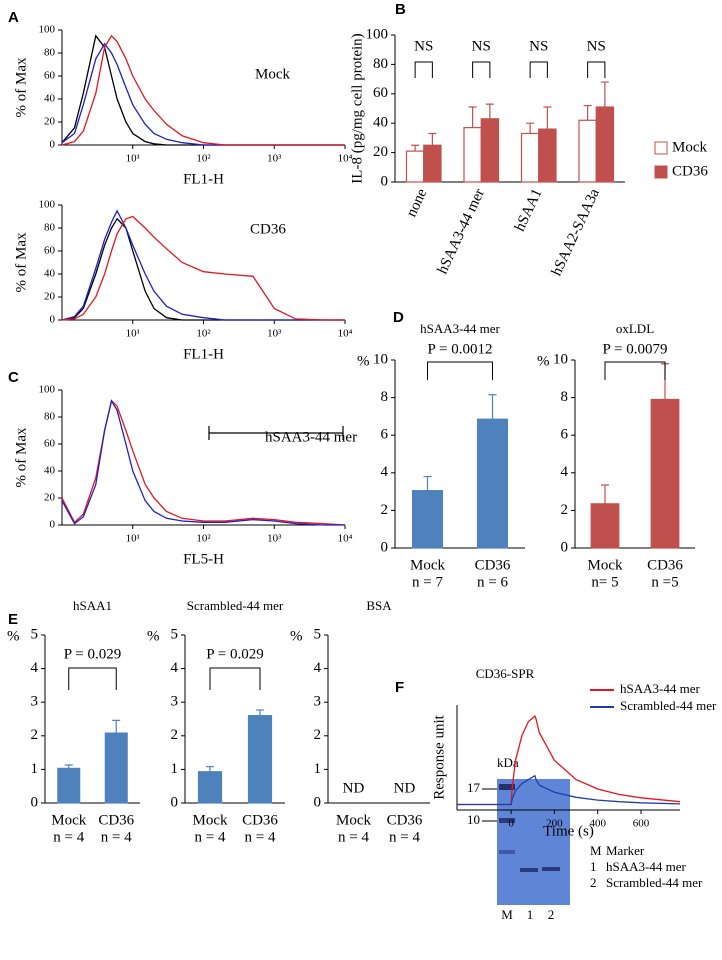  What do you see at coordinates (92, 605) in the screenshot?
I see `chart-title: hSAA1` at bounding box center [92, 605].